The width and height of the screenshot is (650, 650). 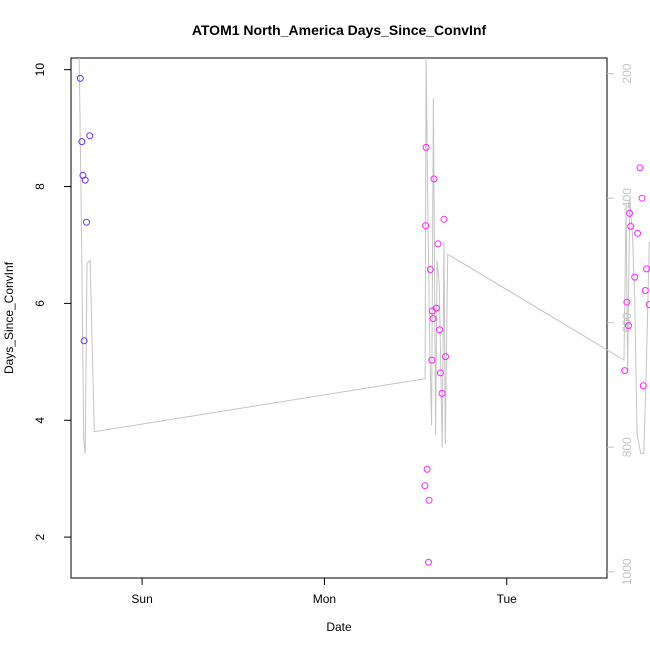 What do you see at coordinates (9, 317) in the screenshot?
I see `y-axis-label: Days_Since_ConvInf` at bounding box center [9, 317].